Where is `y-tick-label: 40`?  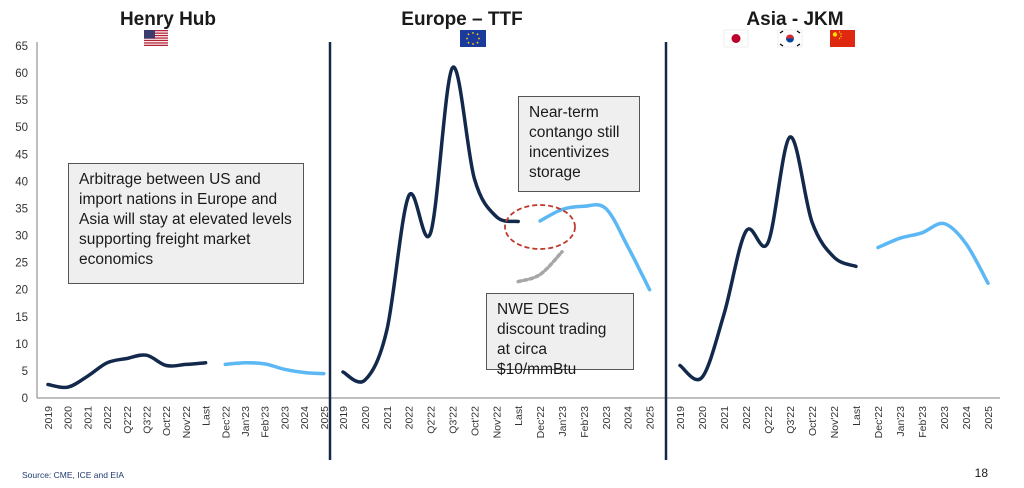 y-tick-label: 40 is located at coordinates (21, 182).